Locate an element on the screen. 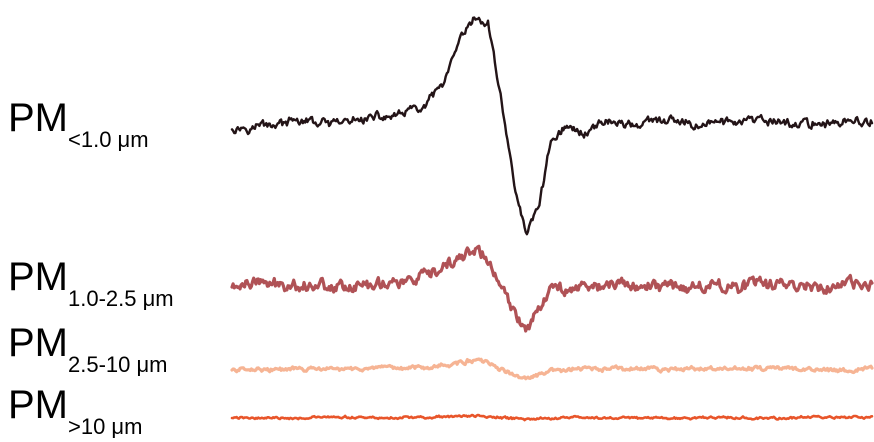 The height and width of the screenshot is (442, 874). label-pm-1-2-5: PM1.0-2.5 μm is located at coordinates (91, 283).